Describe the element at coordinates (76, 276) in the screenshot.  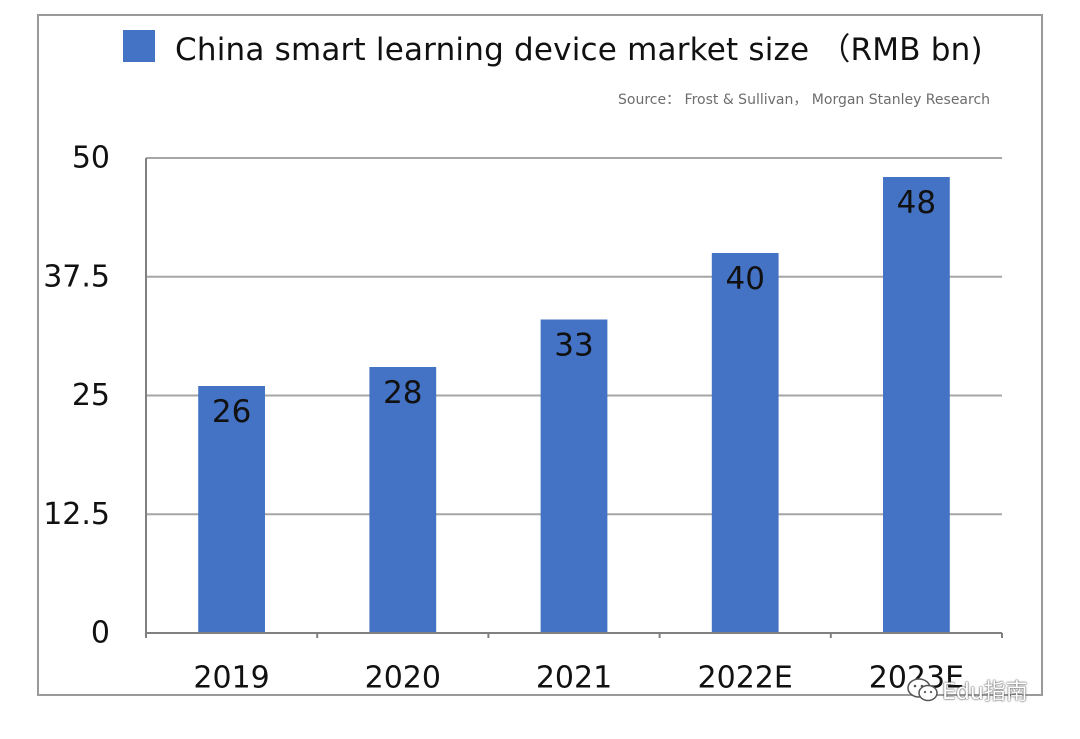
I see `y-tick-label: 37.5` at that location.